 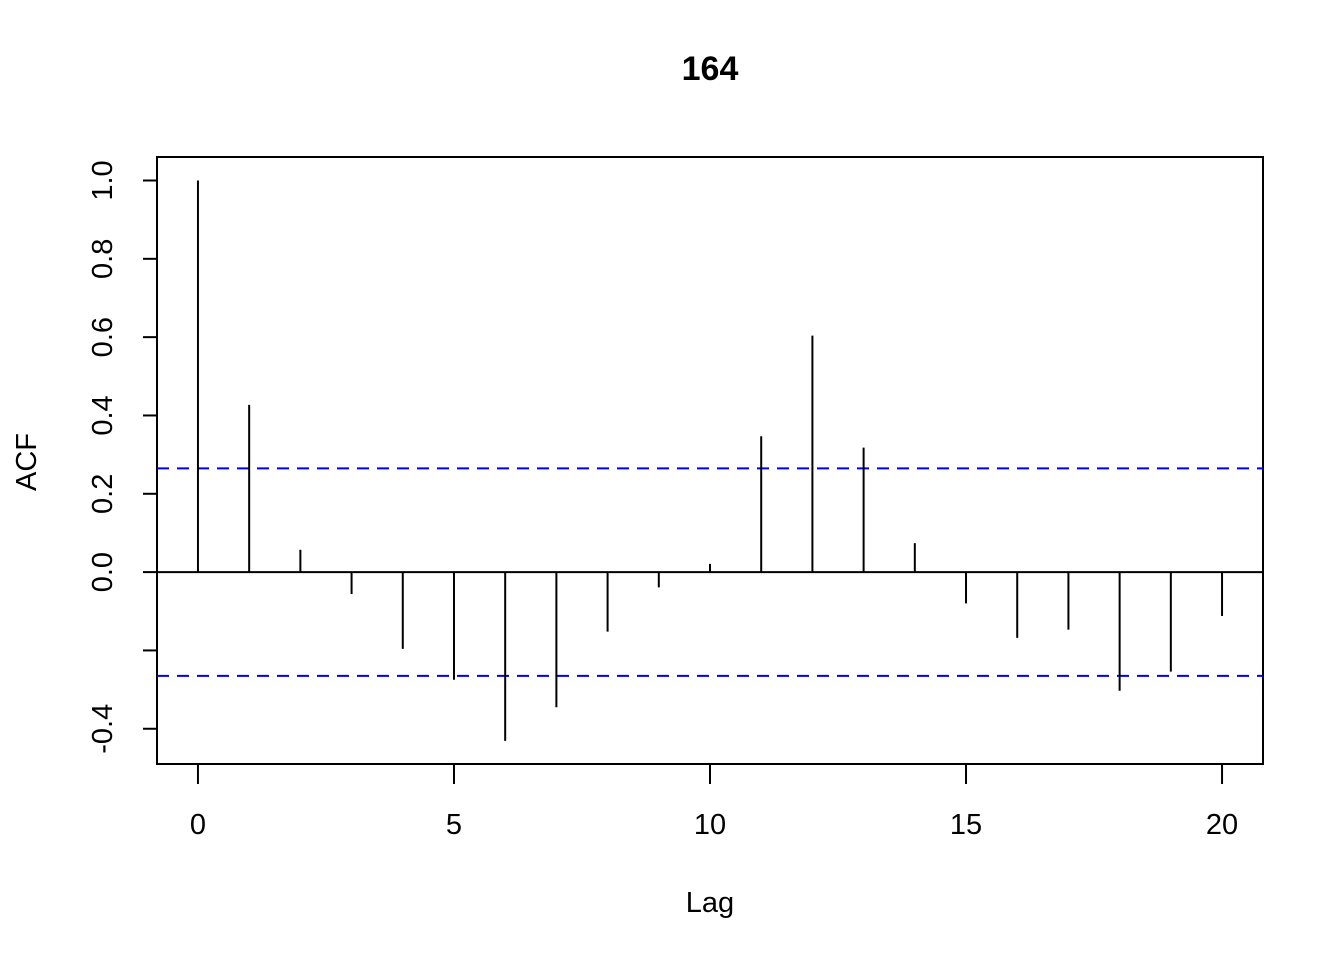 What do you see at coordinates (122, 457) in the screenshot?
I see `y-axis: -0.4 0.0 0.2 0.4 0.6 0.8 1.0` at bounding box center [122, 457].